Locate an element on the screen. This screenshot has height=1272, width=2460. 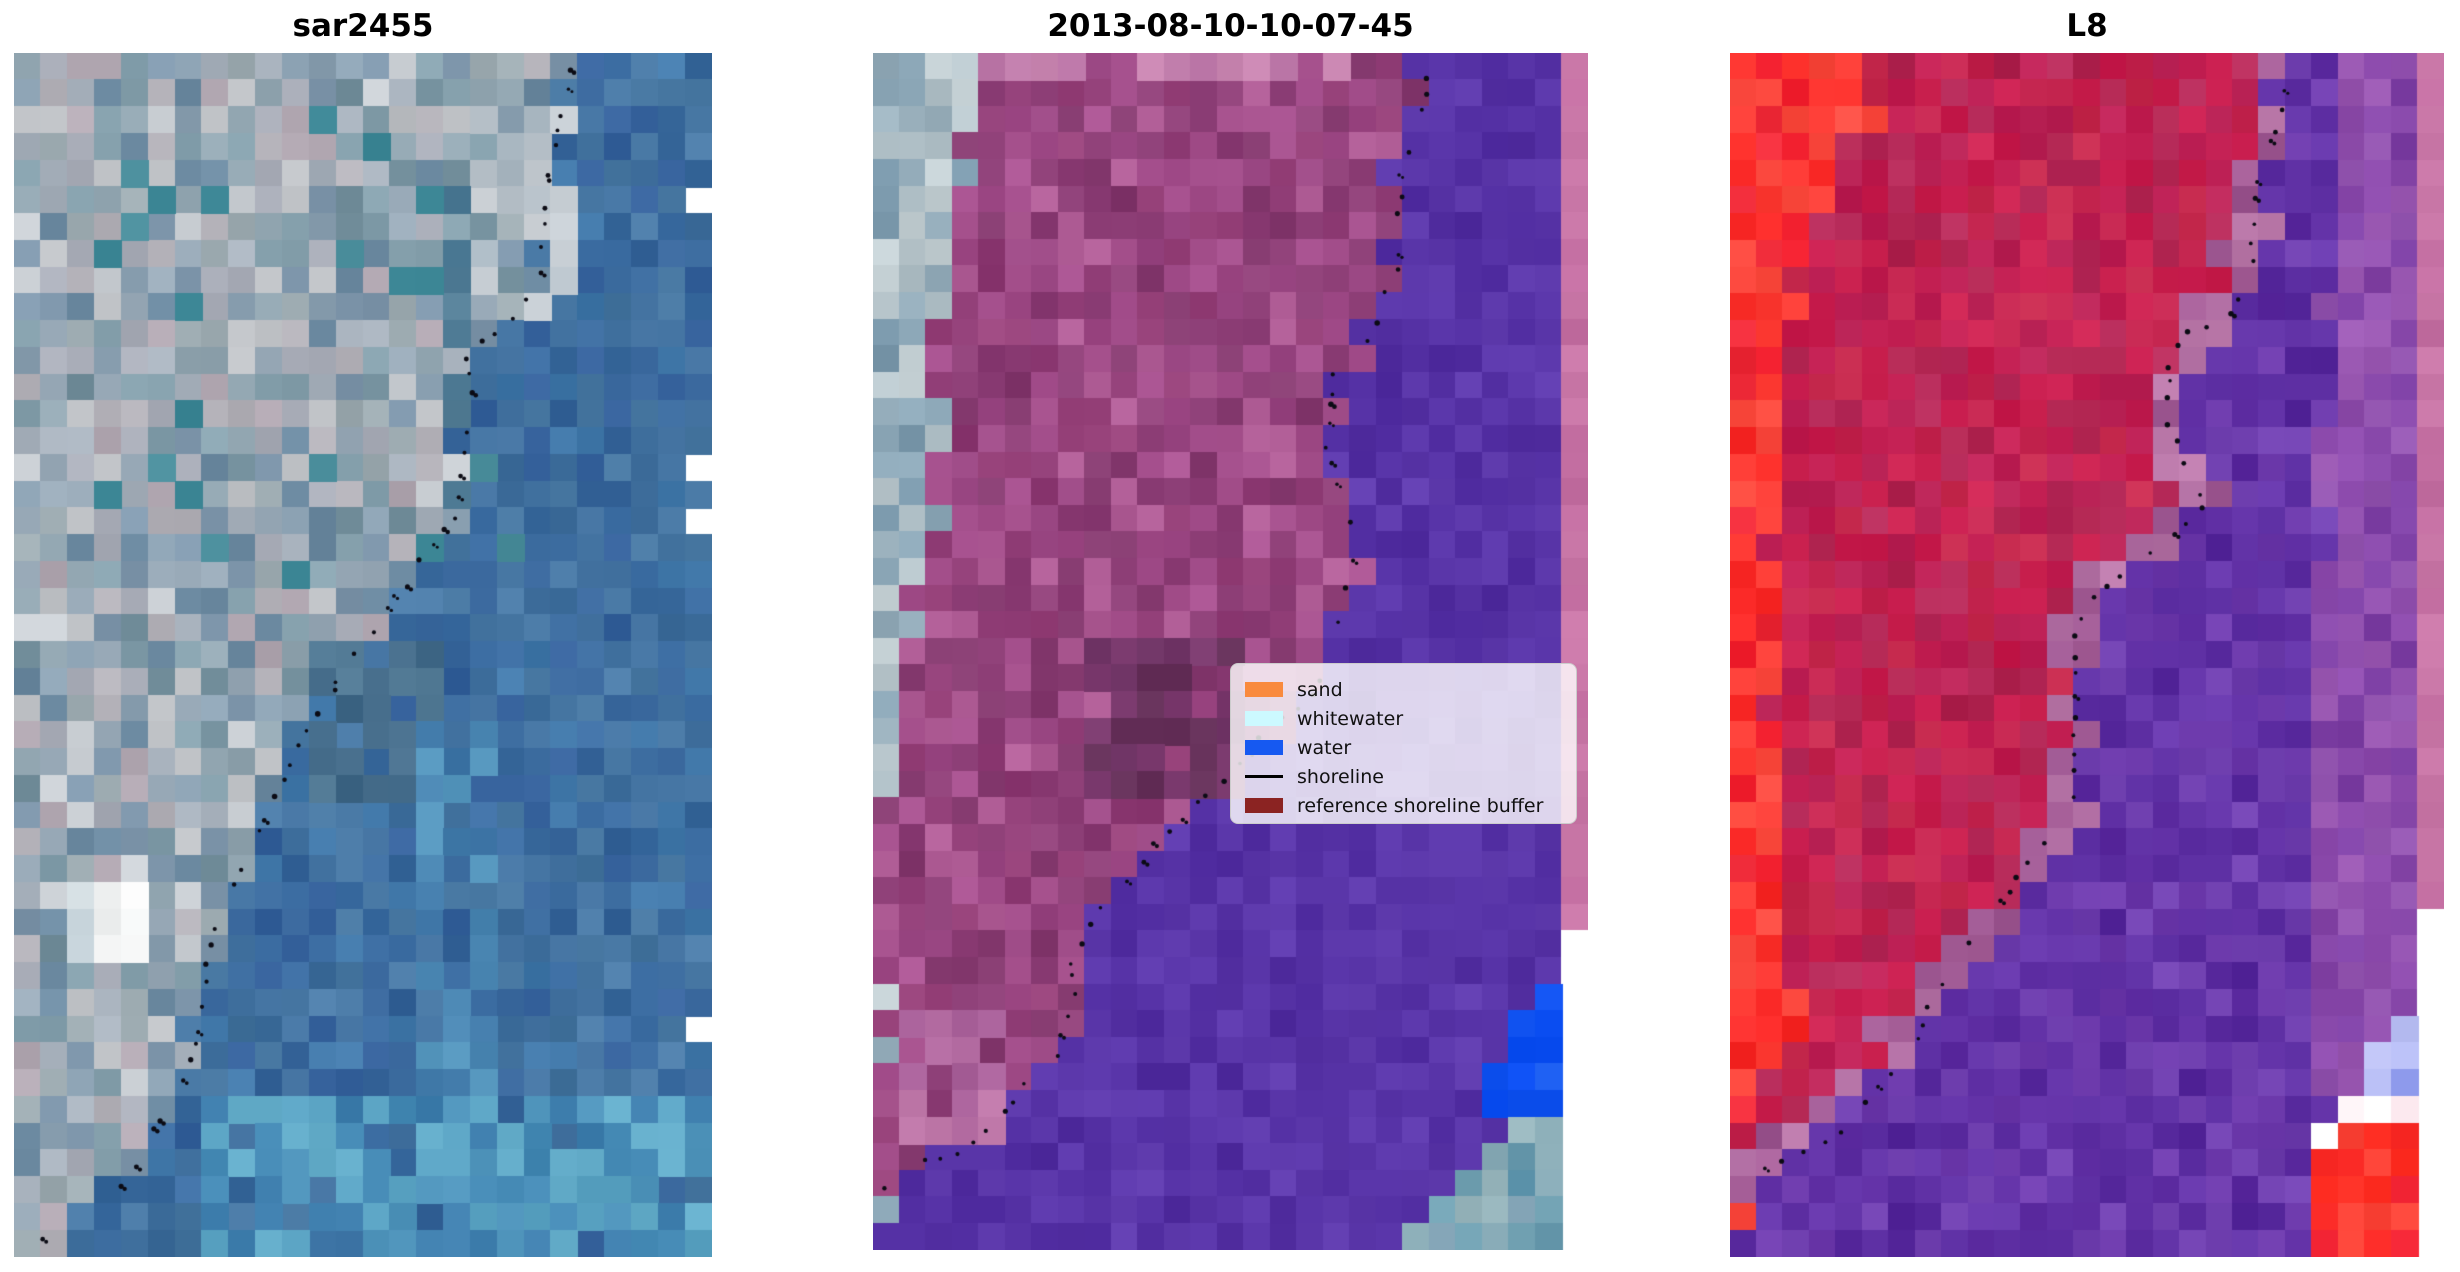
panel-title-sar2455: sar2455 is located at coordinates (363, 26).